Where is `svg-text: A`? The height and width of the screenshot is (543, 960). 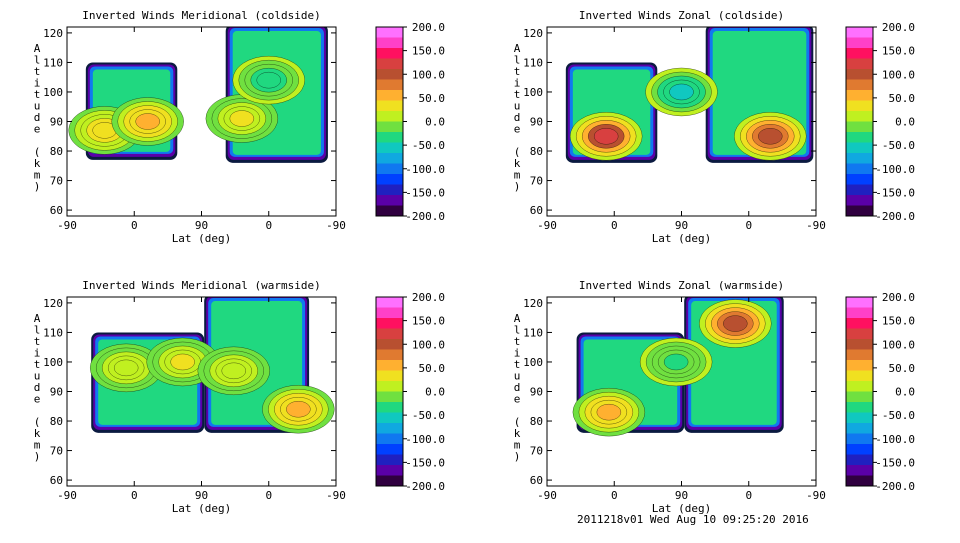
svg-text: A is located at coordinates (517, 48).